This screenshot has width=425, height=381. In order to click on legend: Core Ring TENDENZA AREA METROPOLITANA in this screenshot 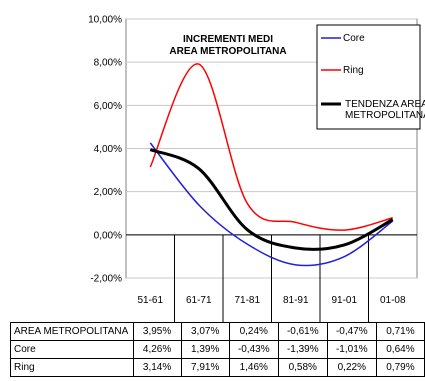, I will do `click(370, 77)`.